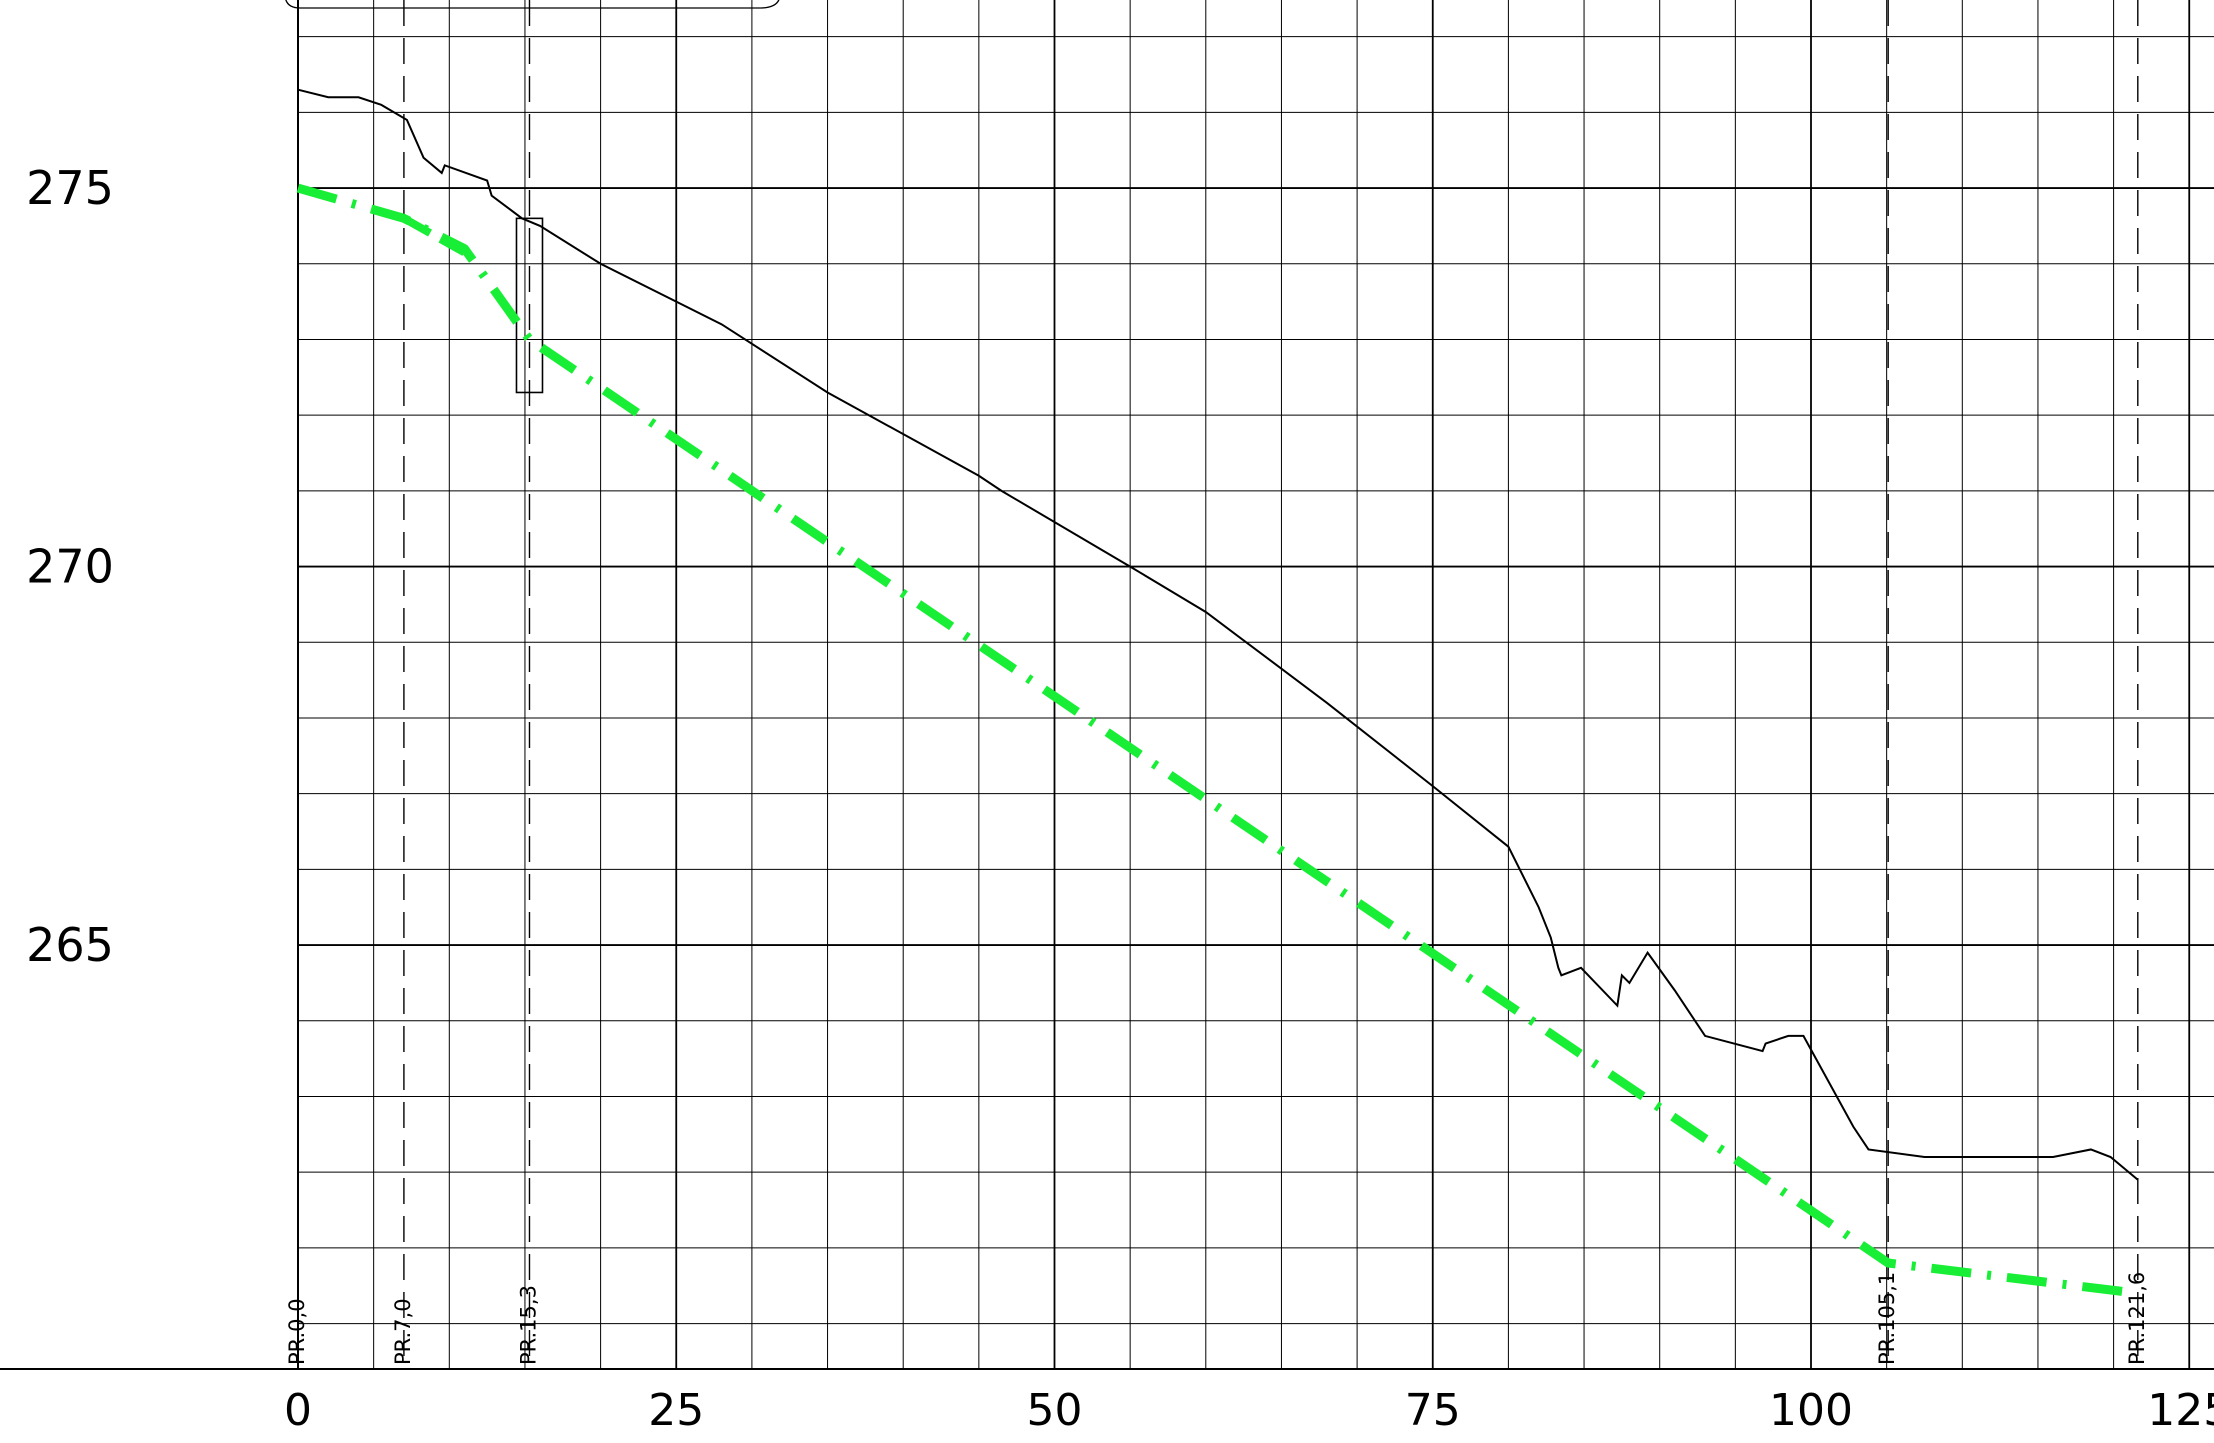 The width and height of the screenshot is (2214, 1443). Describe the element at coordinates (1811, 1410) in the screenshot. I see `x-tick-label: 100` at that location.